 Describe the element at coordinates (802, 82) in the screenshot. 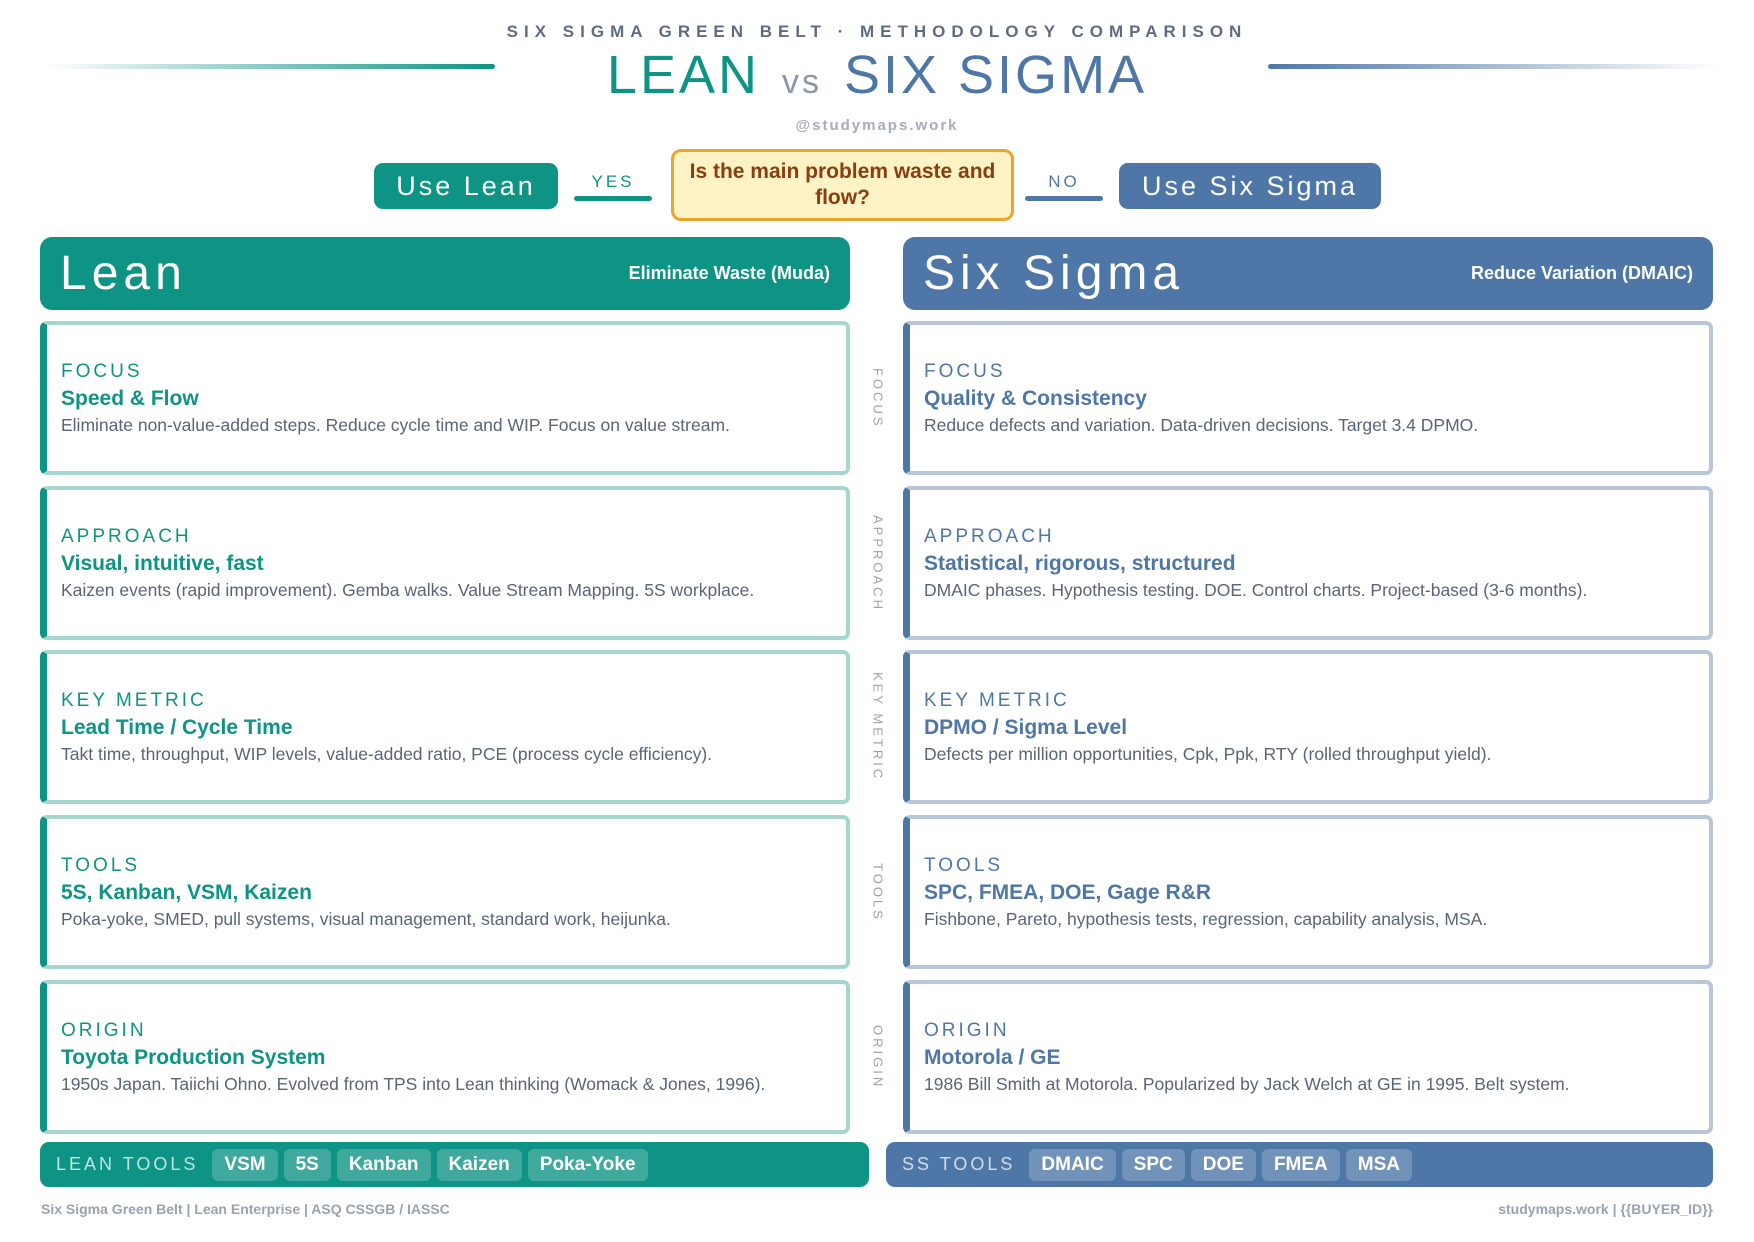

I see `title-vs: vs` at that location.